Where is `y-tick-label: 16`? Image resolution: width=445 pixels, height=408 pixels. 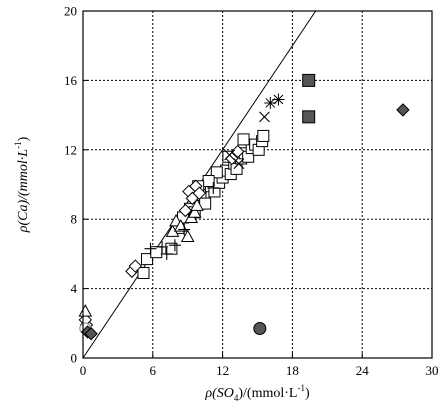 y-tick-label: 16 is located at coordinates (71, 80).